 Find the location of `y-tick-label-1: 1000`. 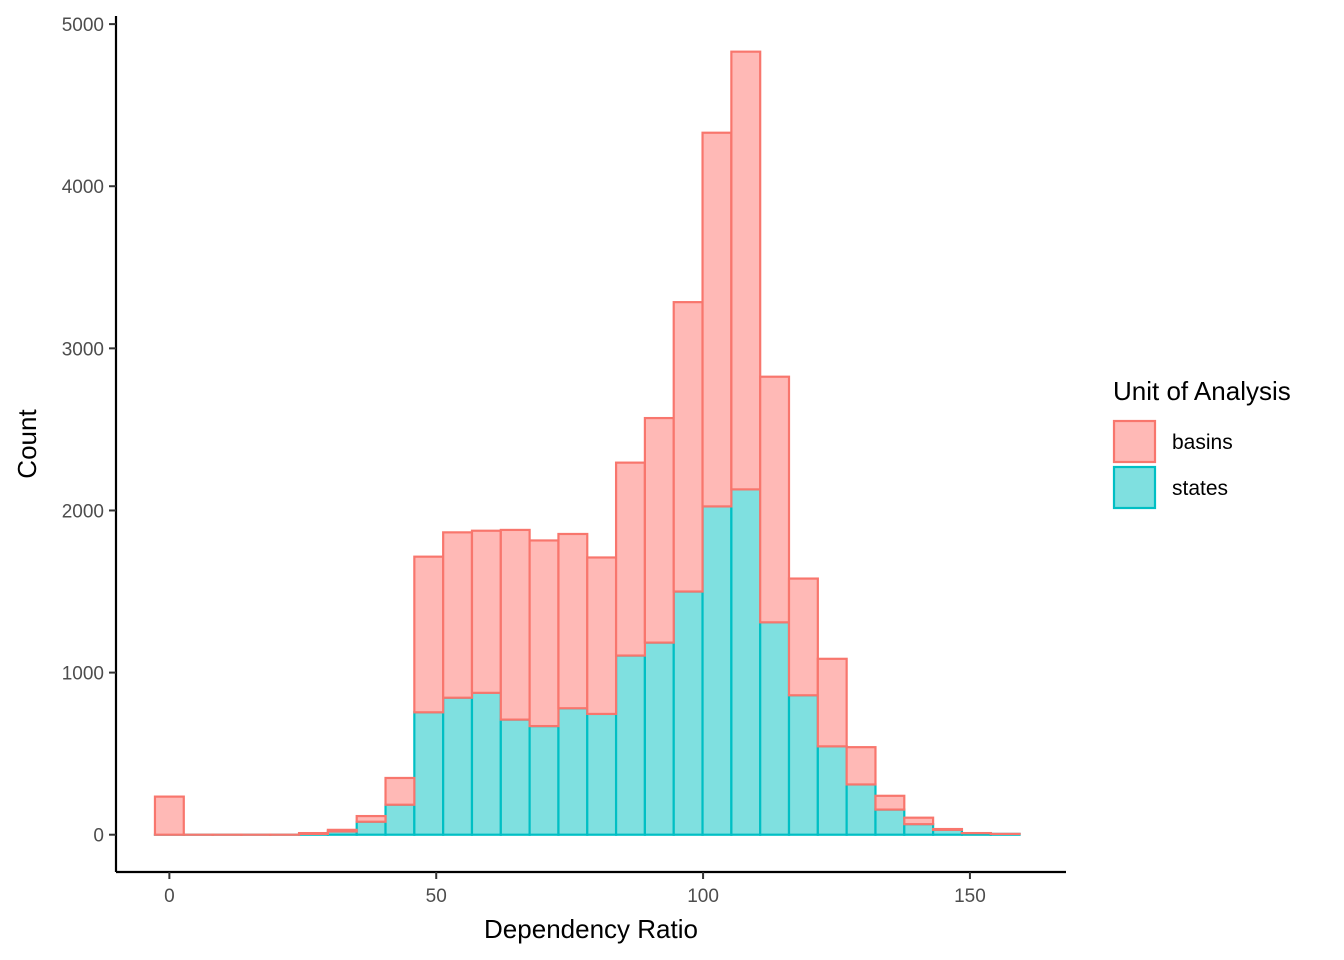

y-tick-label-1: 1000 is located at coordinates (83, 674).